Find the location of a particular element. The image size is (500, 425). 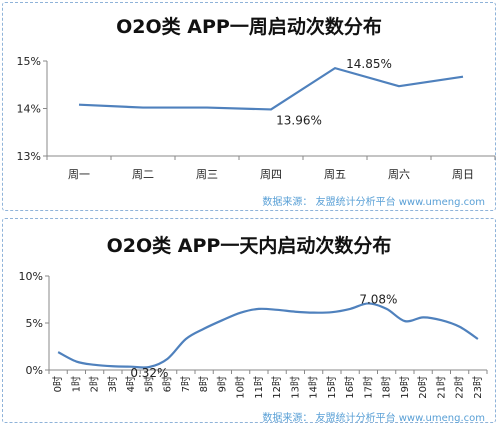

x-tick-label: 3时 is located at coordinates (113, 384).